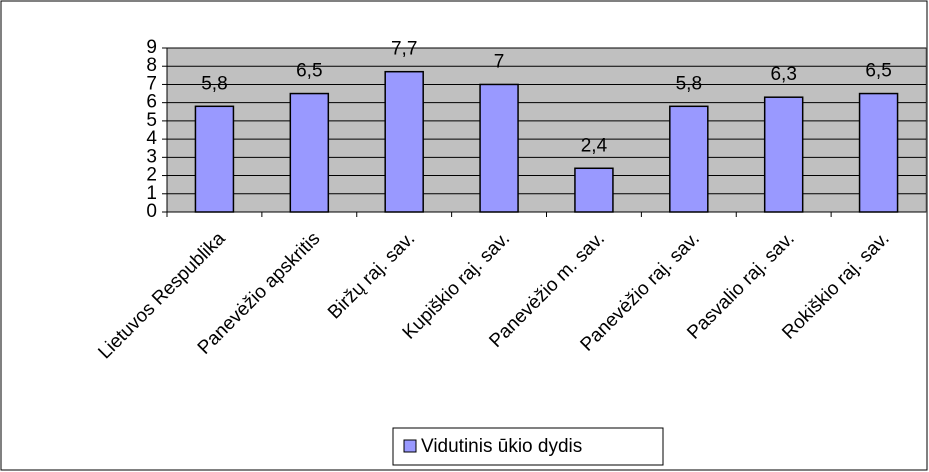 This screenshot has height=472, width=929. What do you see at coordinates (151, 211) in the screenshot?
I see `y-tick-label: 0` at bounding box center [151, 211].